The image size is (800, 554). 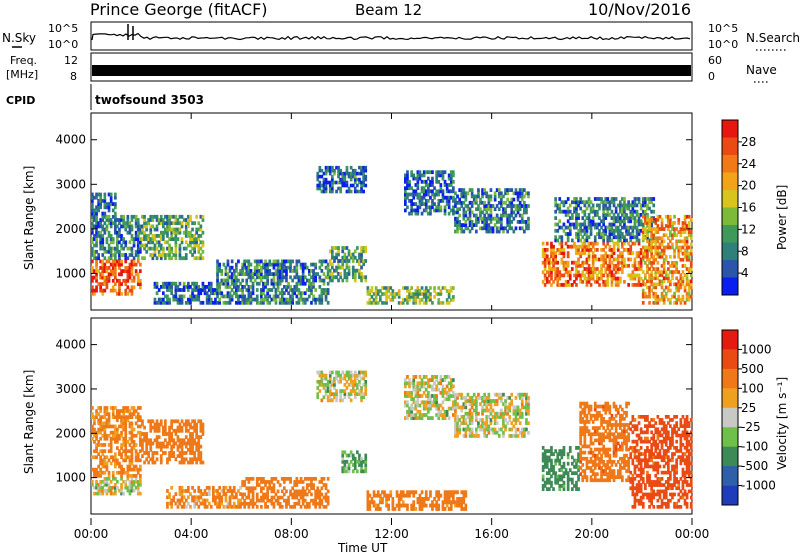 What do you see at coordinates (179, 9) in the screenshot?
I see `station-title: Prince George (fitACF)` at bounding box center [179, 9].